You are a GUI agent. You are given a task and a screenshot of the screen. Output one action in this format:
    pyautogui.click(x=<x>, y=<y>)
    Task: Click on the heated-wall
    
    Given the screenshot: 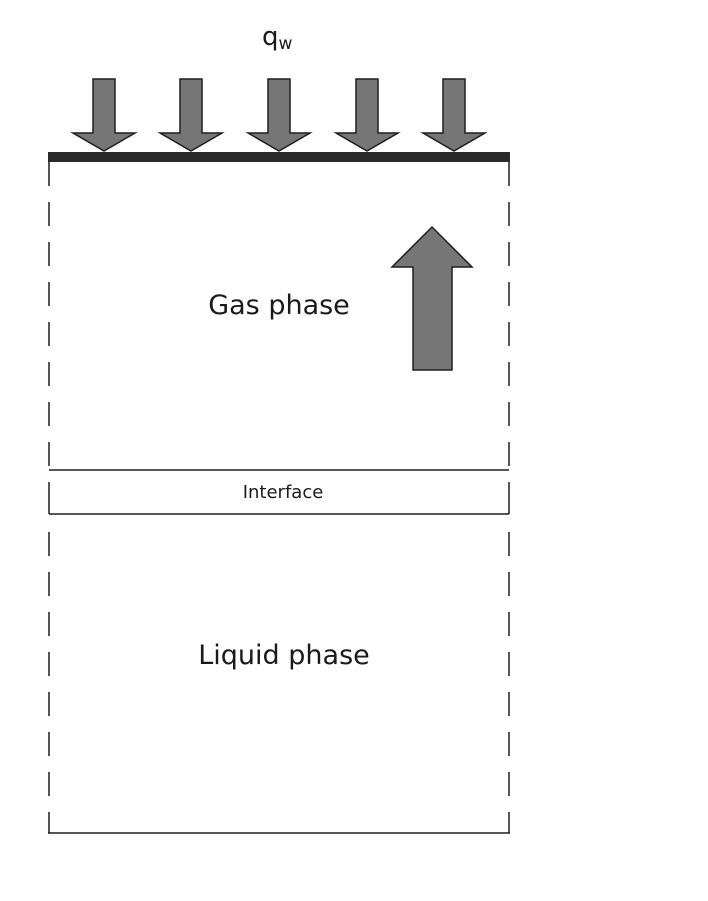 What is the action you would take?
    pyautogui.click(x=279, y=157)
    